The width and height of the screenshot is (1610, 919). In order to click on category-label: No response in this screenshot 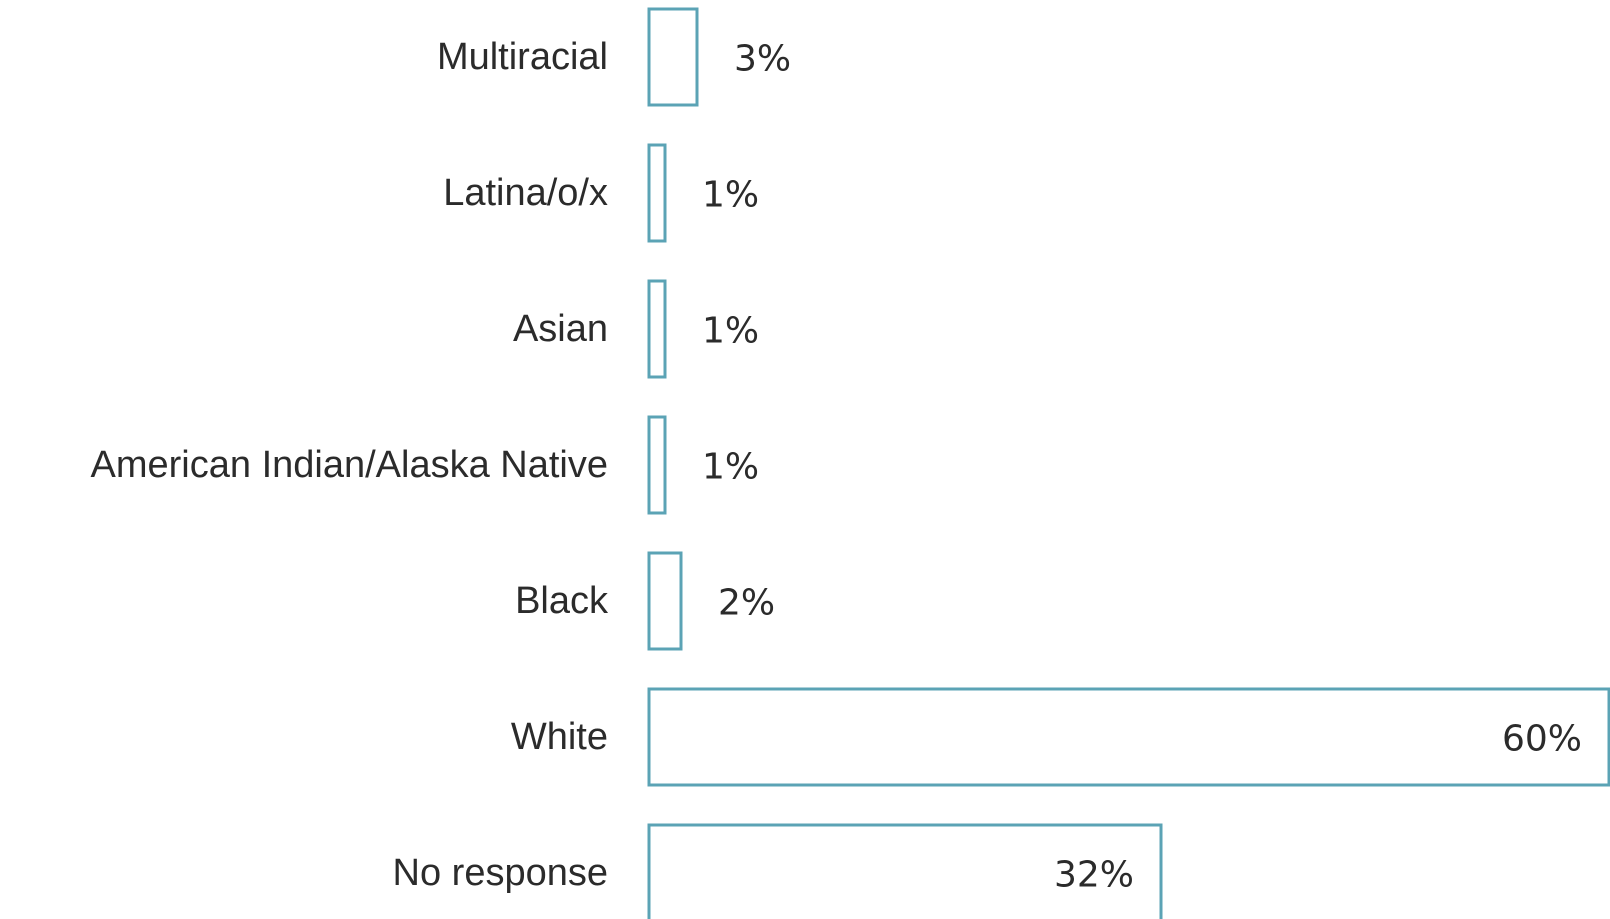, I will do `click(500, 873)`.